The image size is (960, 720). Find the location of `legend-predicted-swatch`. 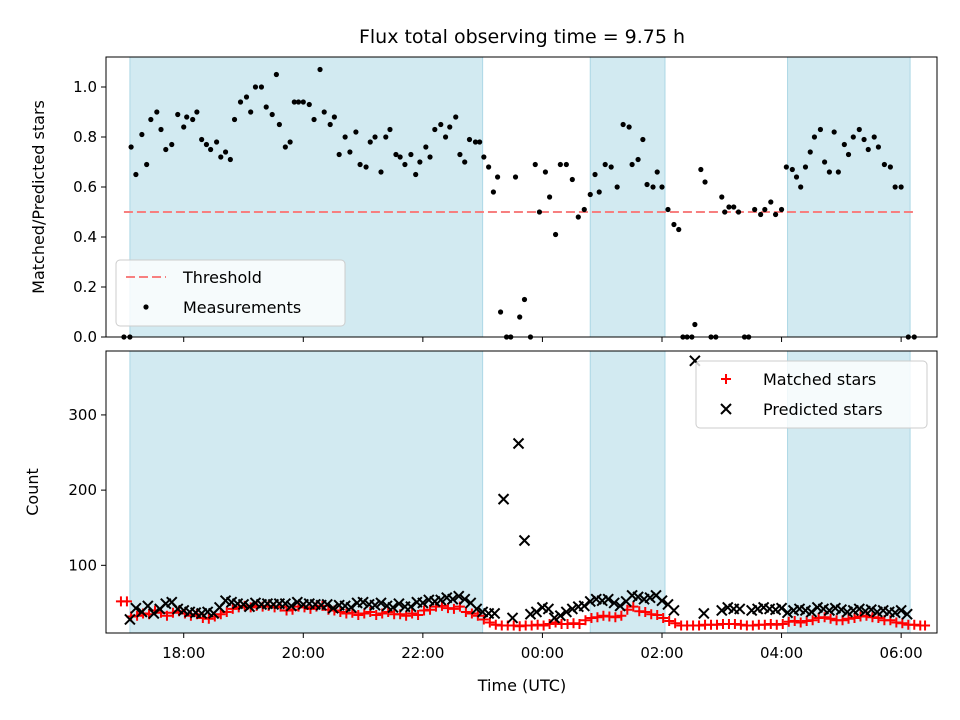

legend-predicted-swatch is located at coordinates (726, 409).